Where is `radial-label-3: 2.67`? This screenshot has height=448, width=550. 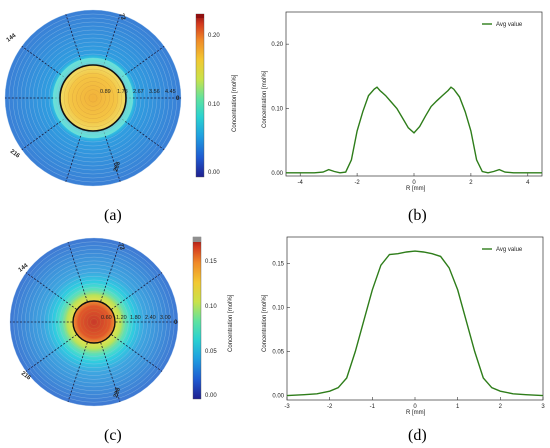
radial-label-3: 2.67 is located at coordinates (138, 92).